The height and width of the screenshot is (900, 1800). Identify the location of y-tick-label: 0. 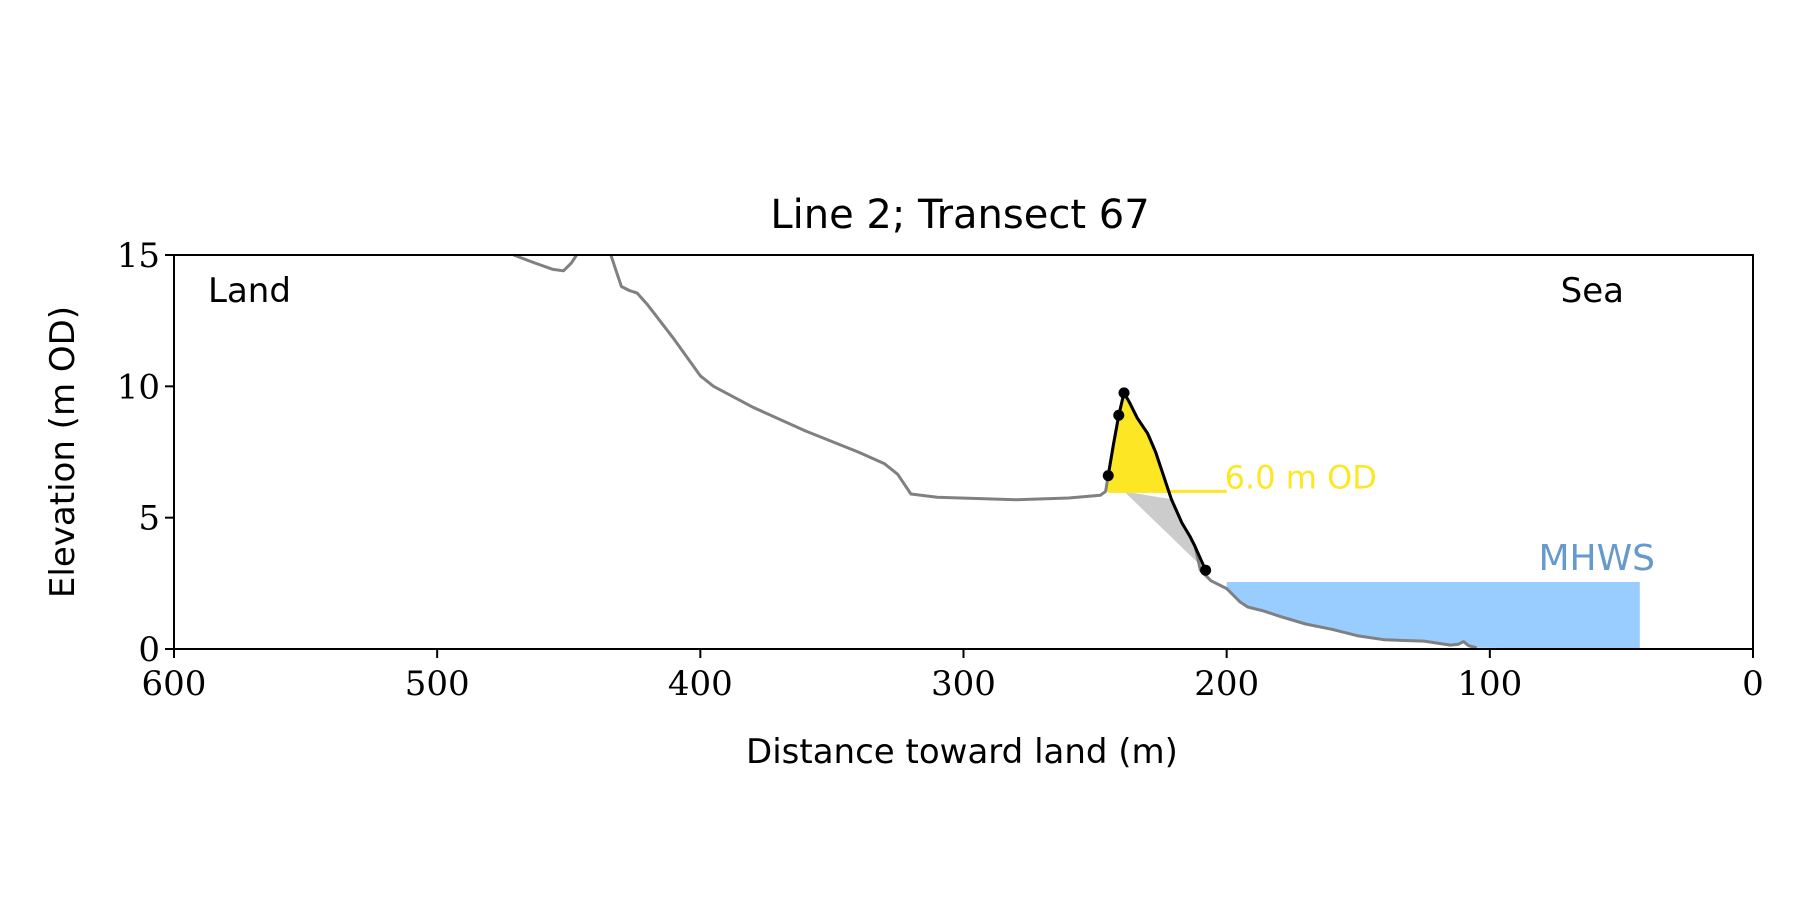
(149, 650).